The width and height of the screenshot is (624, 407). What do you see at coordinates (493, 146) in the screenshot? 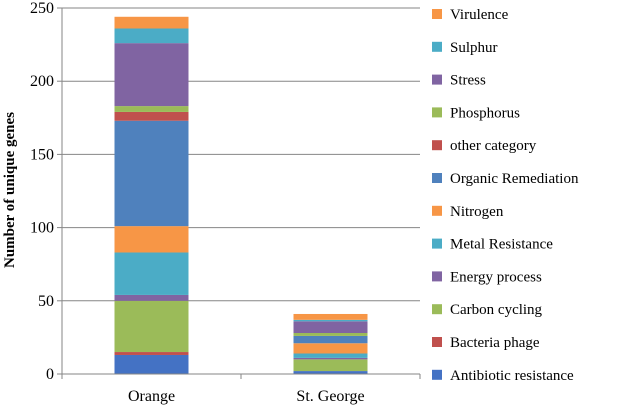
I see `legend-label: other category` at bounding box center [493, 146].